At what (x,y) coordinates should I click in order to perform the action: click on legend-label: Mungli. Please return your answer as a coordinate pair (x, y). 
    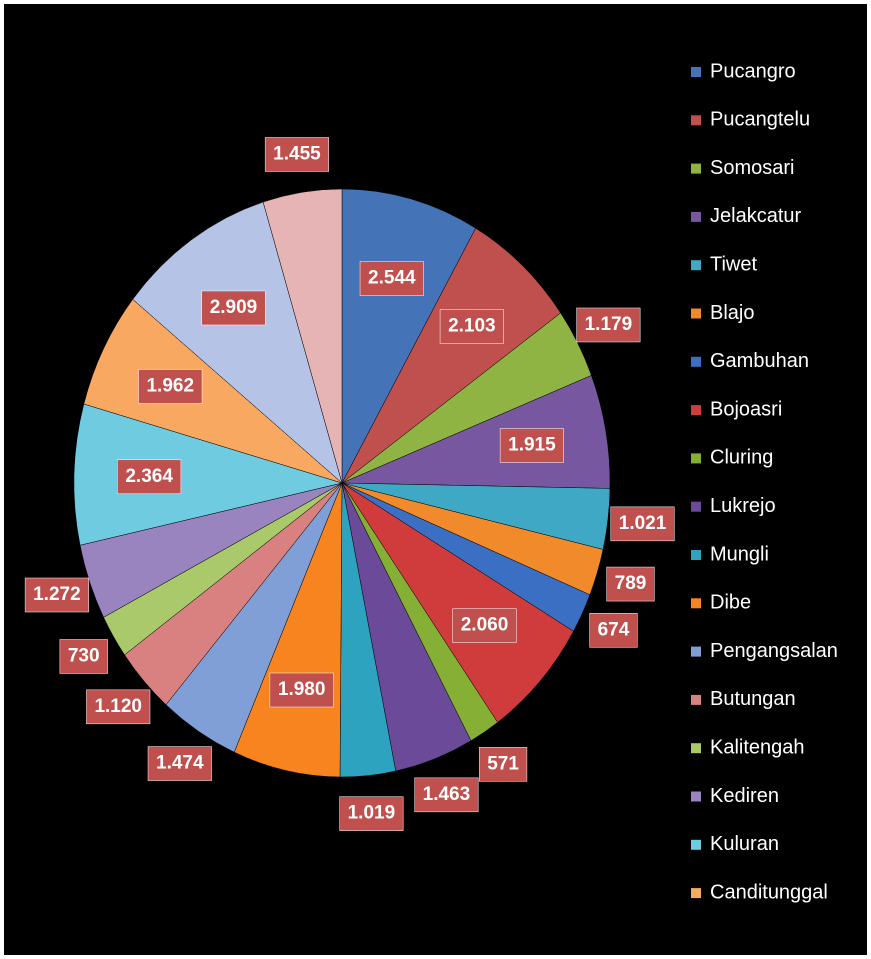
    Looking at the image, I should click on (739, 554).